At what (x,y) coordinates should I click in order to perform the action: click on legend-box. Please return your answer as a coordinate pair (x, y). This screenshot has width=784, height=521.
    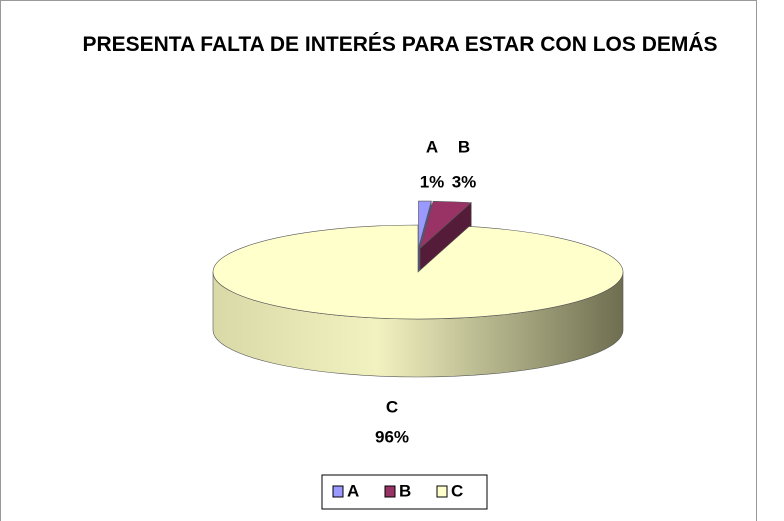
    Looking at the image, I should click on (404, 492).